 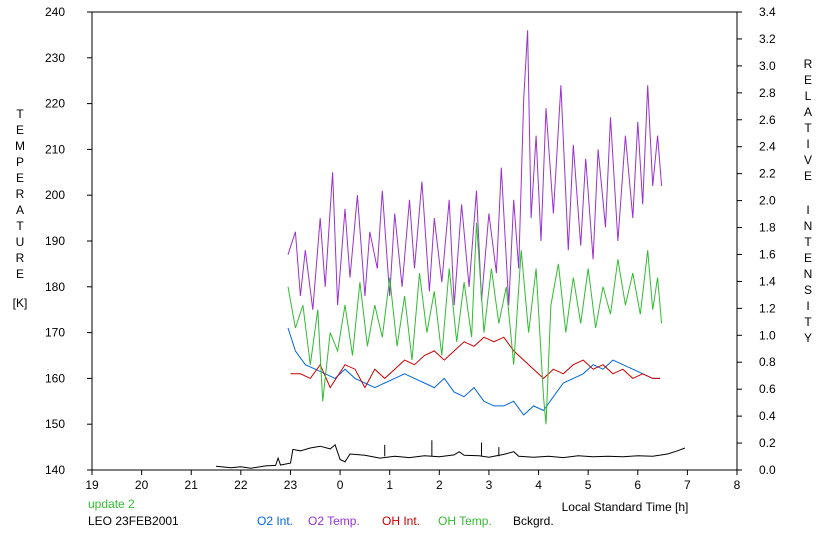 What do you see at coordinates (55, 287) in the screenshot?
I see `y-left-tick-label: 180` at bounding box center [55, 287].